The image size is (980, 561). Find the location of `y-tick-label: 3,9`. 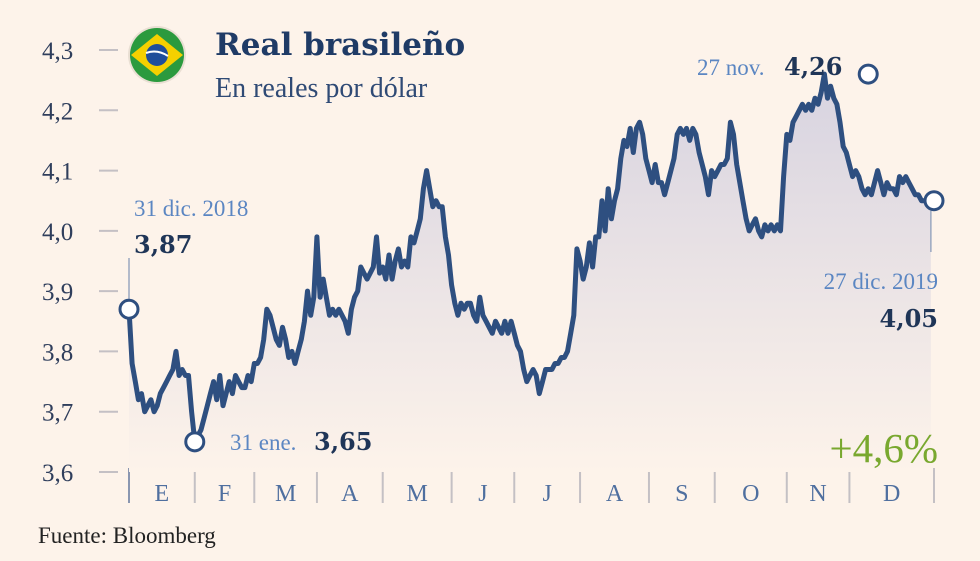

y-tick-label: 3,9 is located at coordinates (57, 292).